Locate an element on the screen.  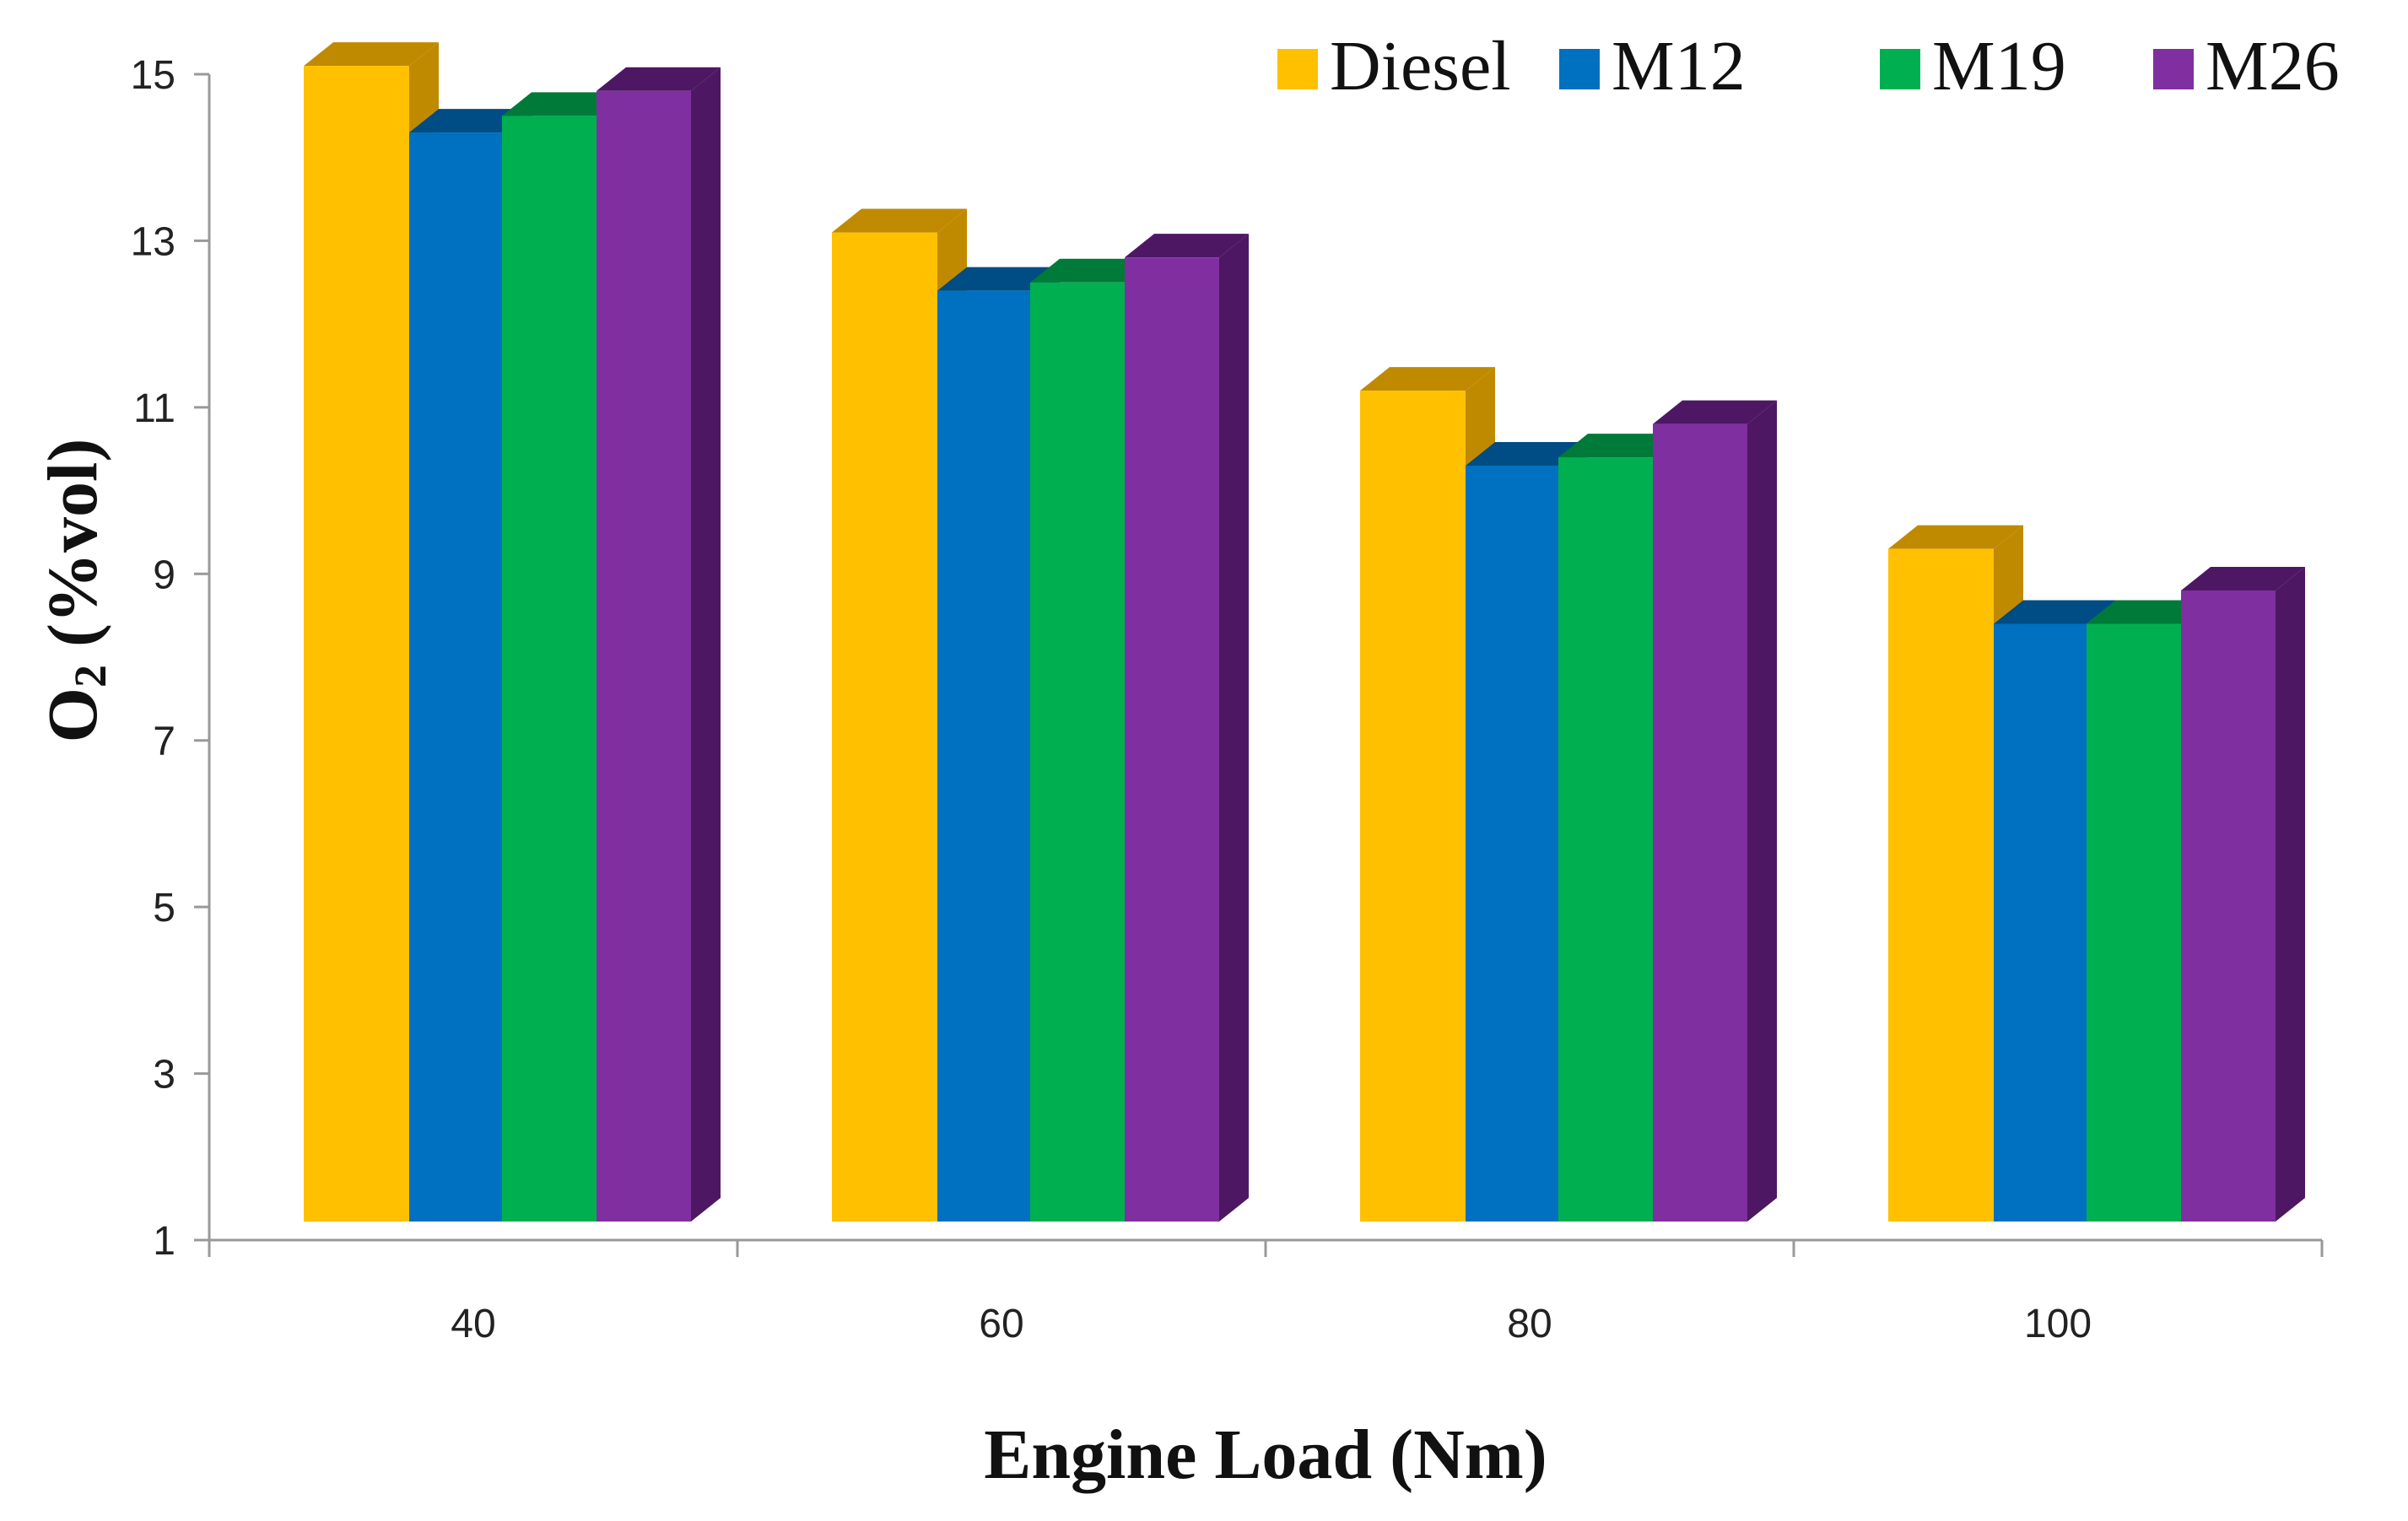
legend-label: M26 is located at coordinates (2273, 66).